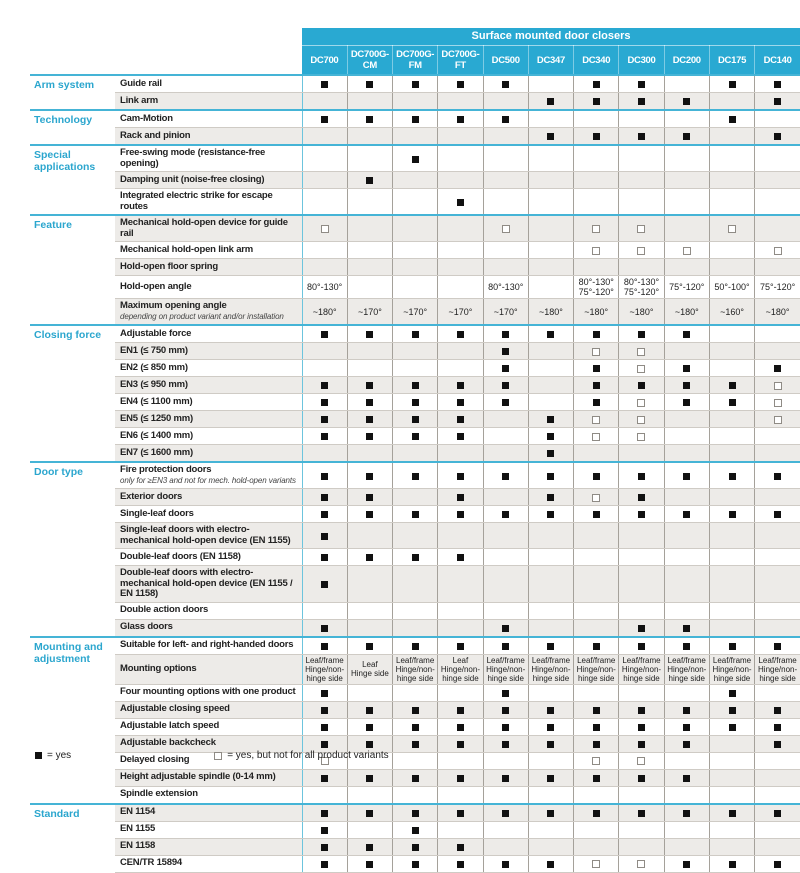  What do you see at coordinates (415, 267) in the screenshot?
I see `table-row: Hold-open floor spring` at bounding box center [415, 267].